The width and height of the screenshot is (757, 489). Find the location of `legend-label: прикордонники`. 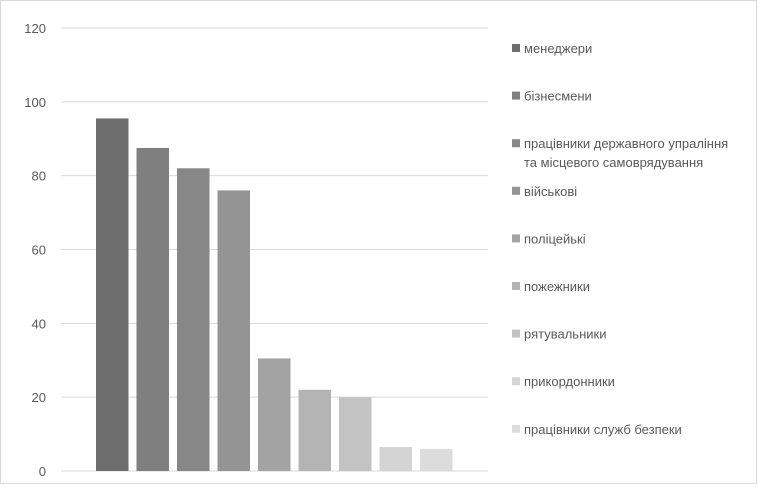

legend-label: прикордонники is located at coordinates (569, 381).